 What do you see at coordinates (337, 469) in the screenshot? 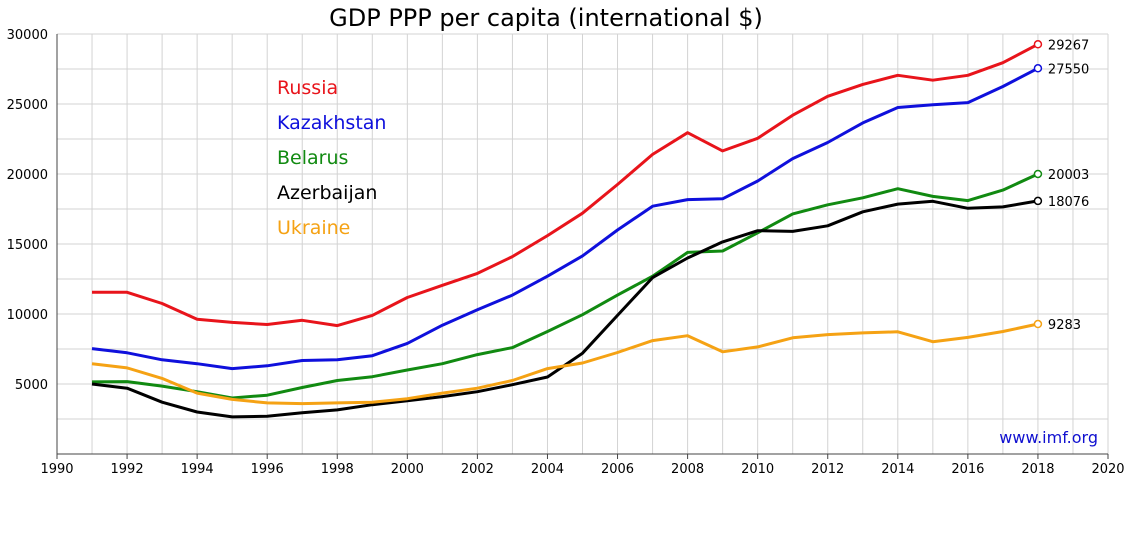
I see `x-tick-label: 1998` at bounding box center [337, 469].